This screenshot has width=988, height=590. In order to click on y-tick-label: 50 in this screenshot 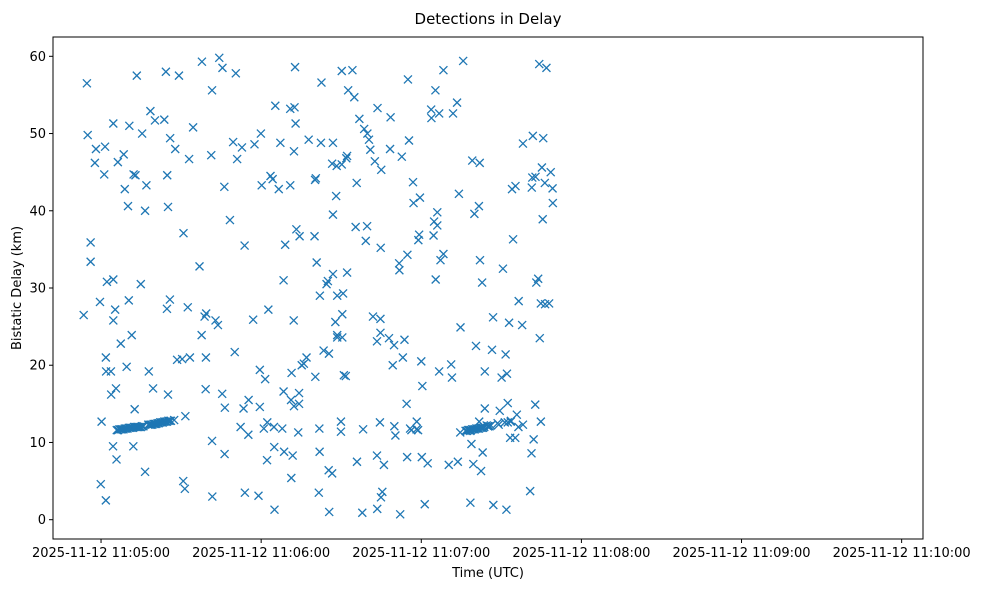, I will do `click(37, 134)`.